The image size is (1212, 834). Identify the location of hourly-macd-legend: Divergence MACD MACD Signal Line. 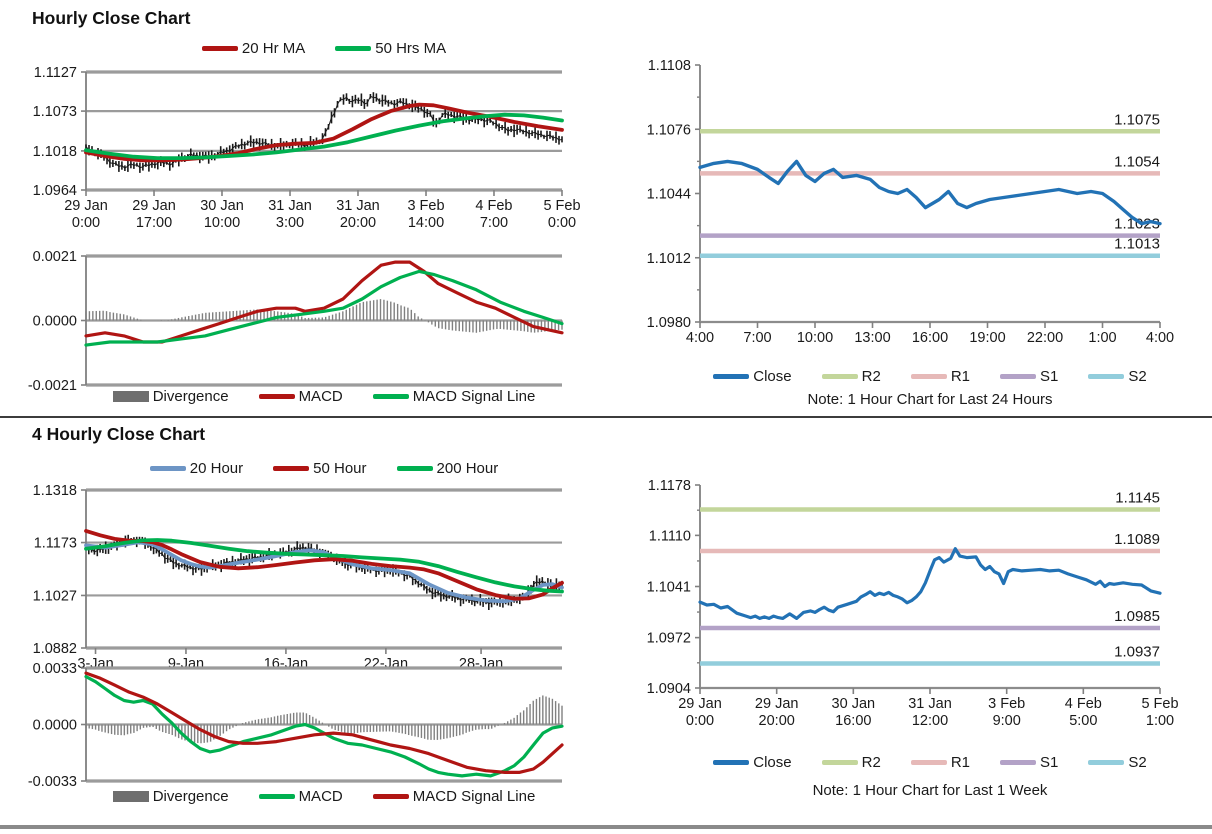
(324, 396).